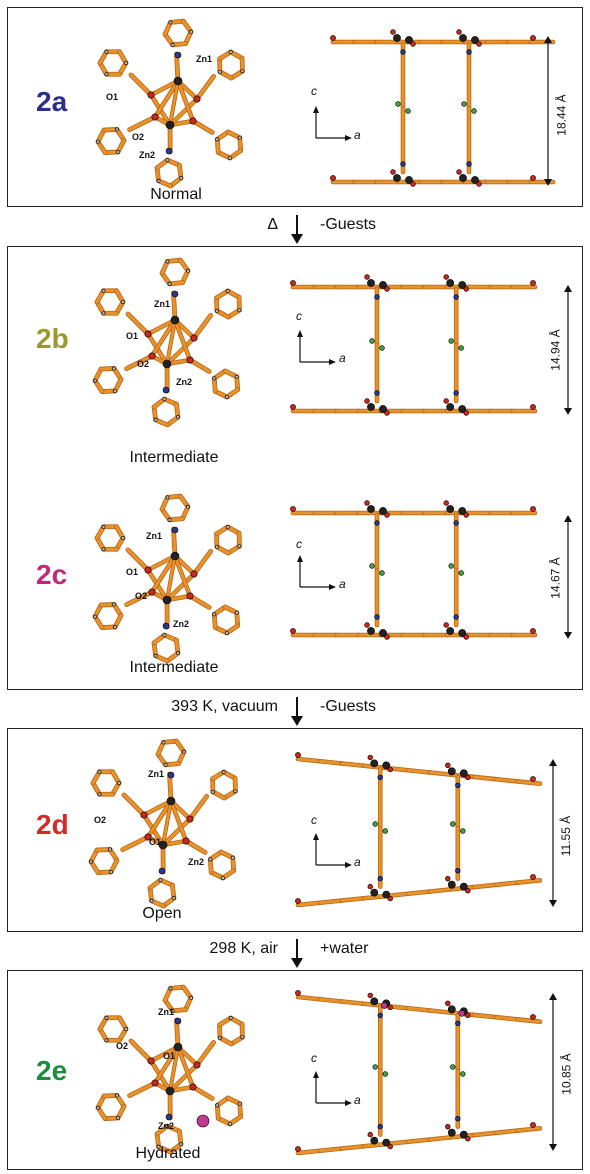  What do you see at coordinates (295, 708) in the screenshot?
I see `step-arrow-2: 393 K, vacuum -Guests` at bounding box center [295, 708].